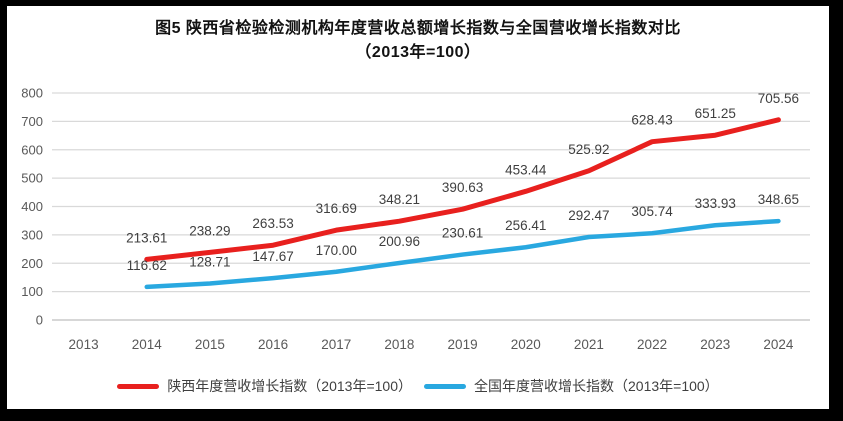 This screenshot has width=843, height=421. Describe the element at coordinates (462, 233) in the screenshot. I see `data-label: 230.61` at that location.